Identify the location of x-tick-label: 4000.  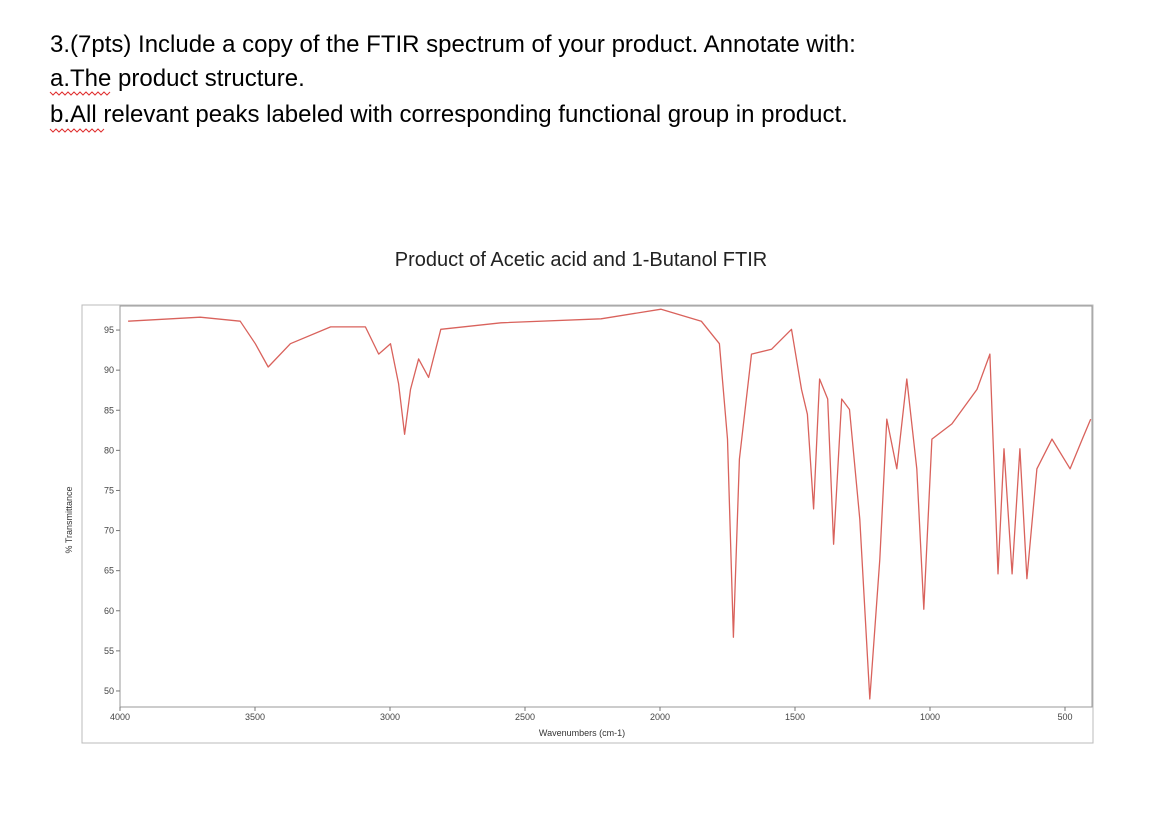
(120, 717).